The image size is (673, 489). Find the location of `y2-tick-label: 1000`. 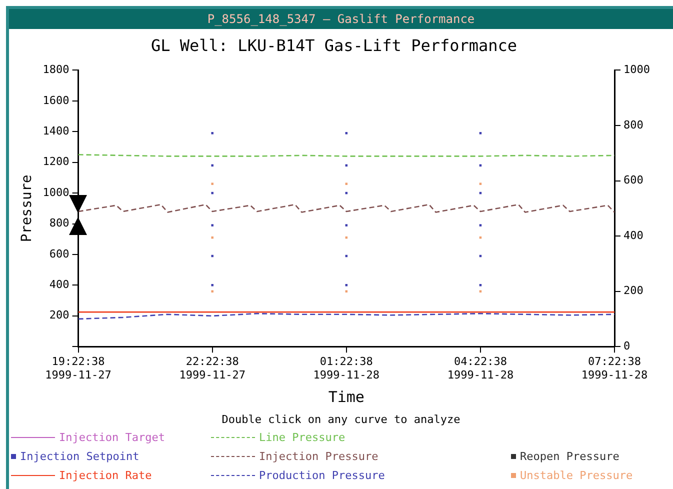

y2-tick-label: 1000 is located at coordinates (637, 69).